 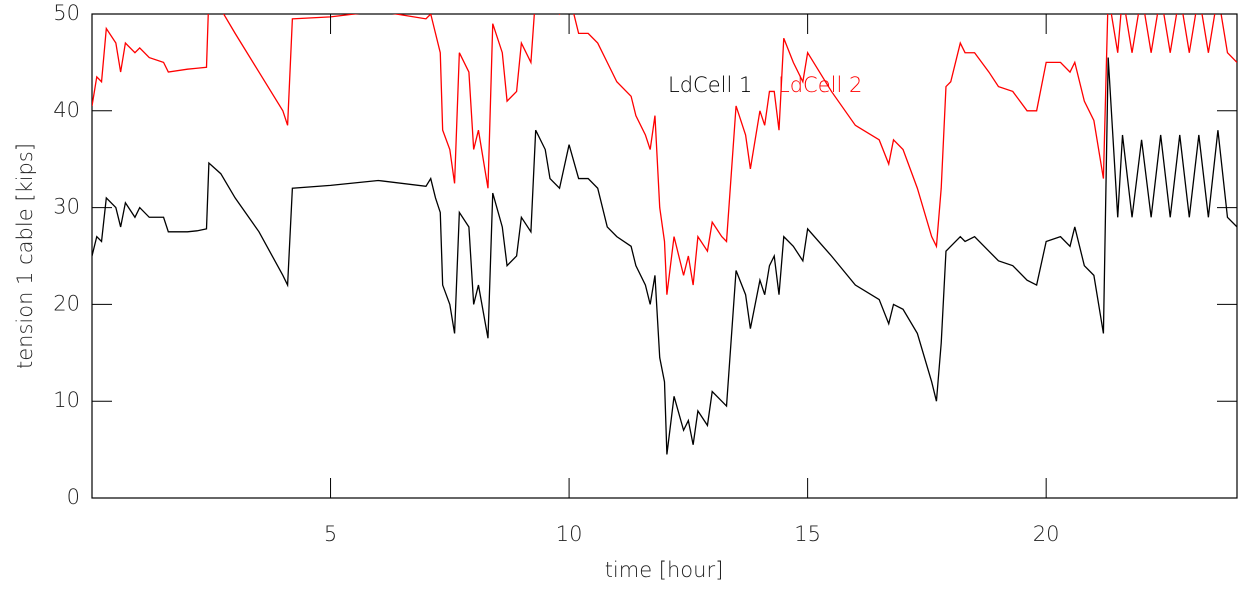 What do you see at coordinates (820, 85) in the screenshot?
I see `legend-label: LdCell 2` at bounding box center [820, 85].